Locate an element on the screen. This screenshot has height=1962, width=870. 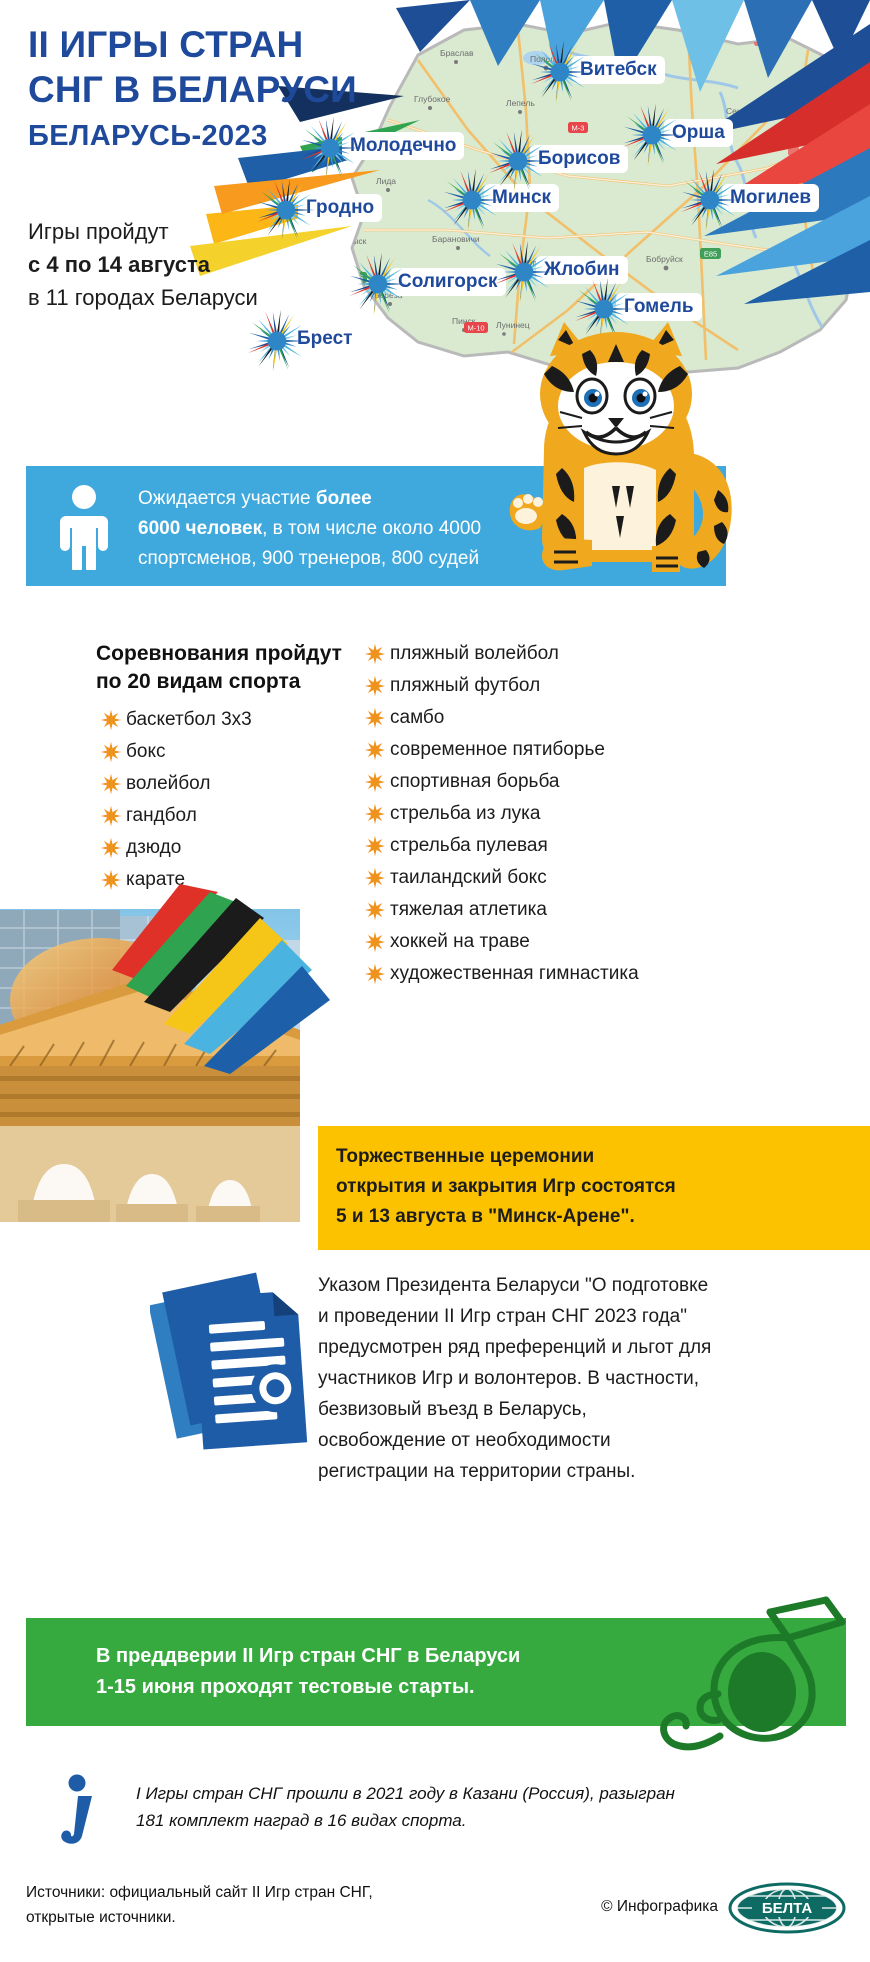
sport-item: стрельба из лука is located at coordinates (570, 814).